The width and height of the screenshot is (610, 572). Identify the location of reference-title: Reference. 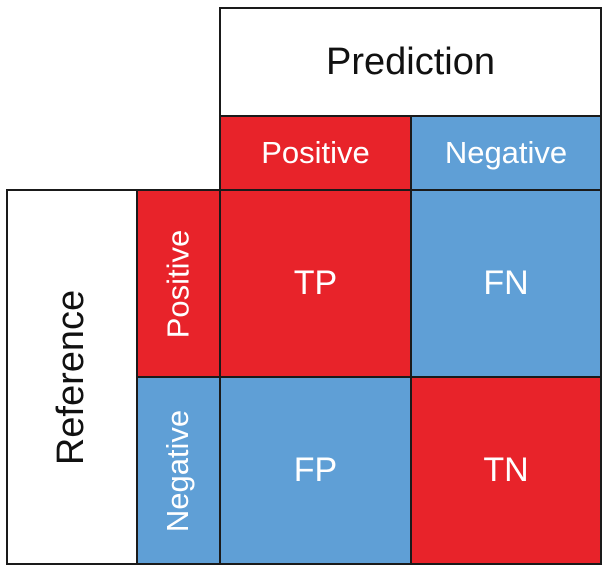
(71, 377).